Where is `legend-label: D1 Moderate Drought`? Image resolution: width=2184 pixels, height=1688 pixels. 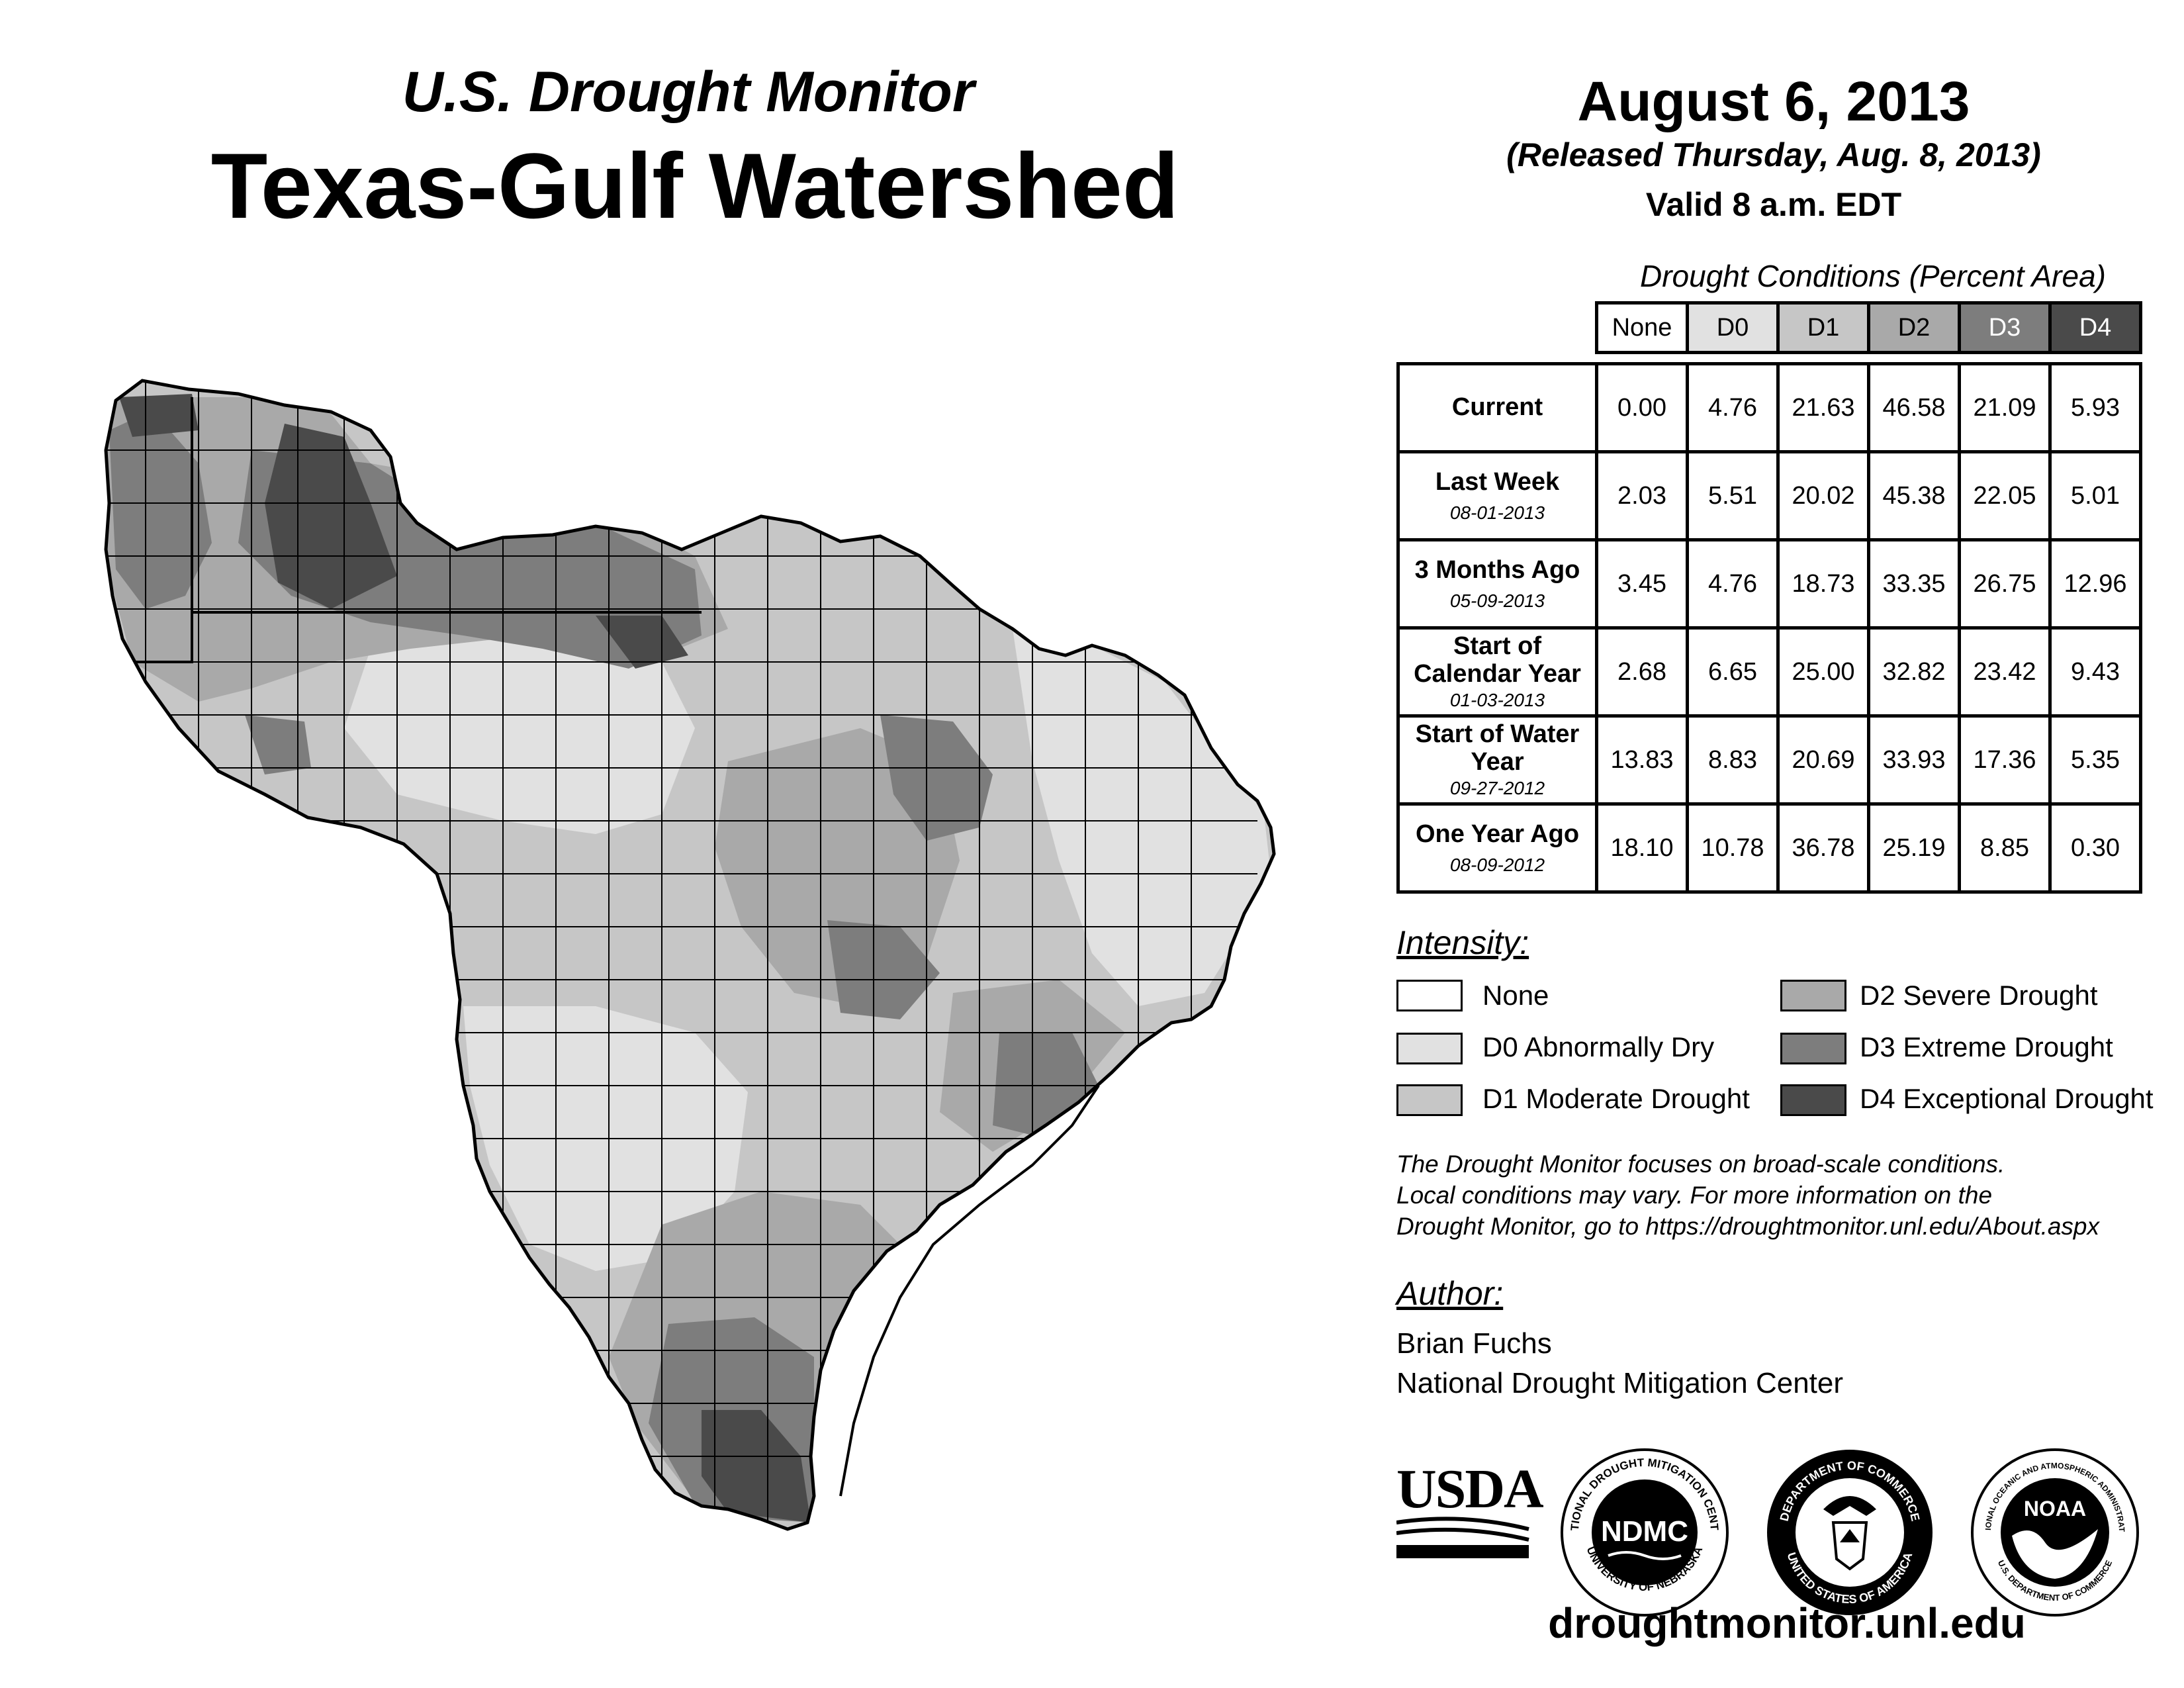
legend-label: D1 Moderate Drought is located at coordinates (1616, 1098).